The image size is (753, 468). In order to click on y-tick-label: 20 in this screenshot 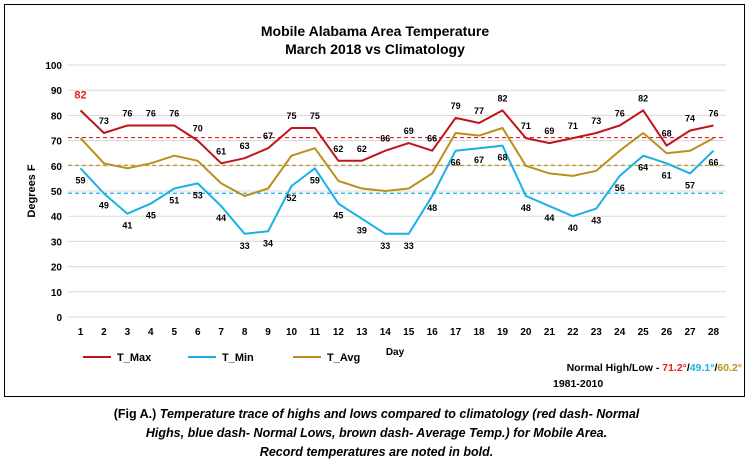, I will do `click(57, 268)`.